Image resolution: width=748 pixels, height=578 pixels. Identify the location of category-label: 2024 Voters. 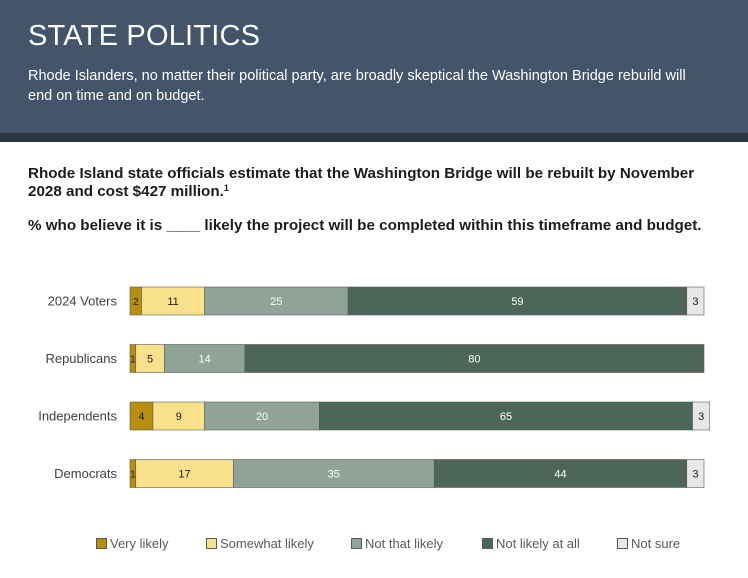
(83, 301).